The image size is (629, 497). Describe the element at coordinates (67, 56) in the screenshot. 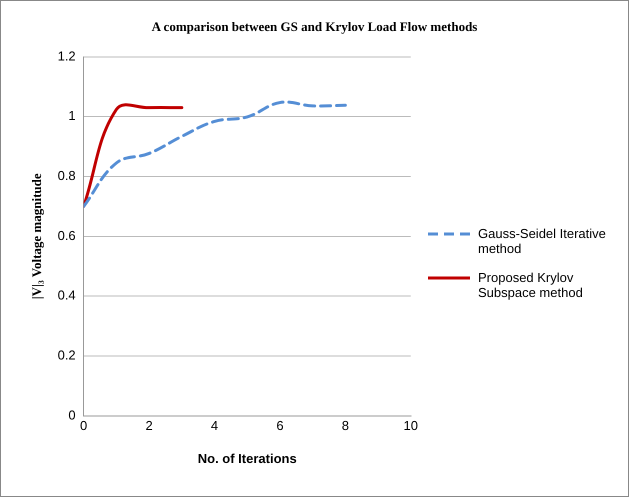

I see `y-tick-label: 1.2` at that location.